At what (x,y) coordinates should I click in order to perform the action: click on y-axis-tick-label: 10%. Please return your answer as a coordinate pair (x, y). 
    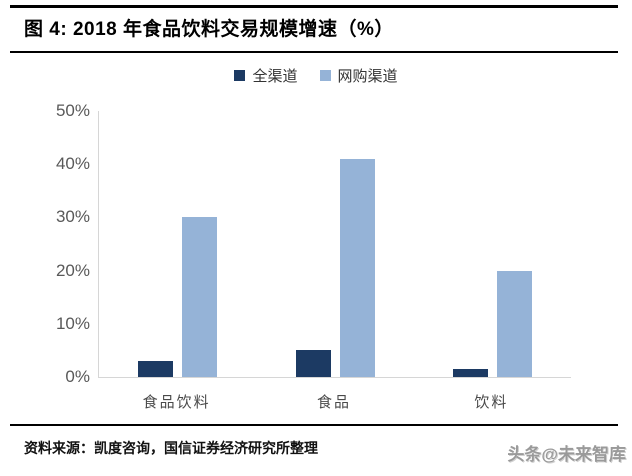
    Looking at the image, I should click on (72, 323).